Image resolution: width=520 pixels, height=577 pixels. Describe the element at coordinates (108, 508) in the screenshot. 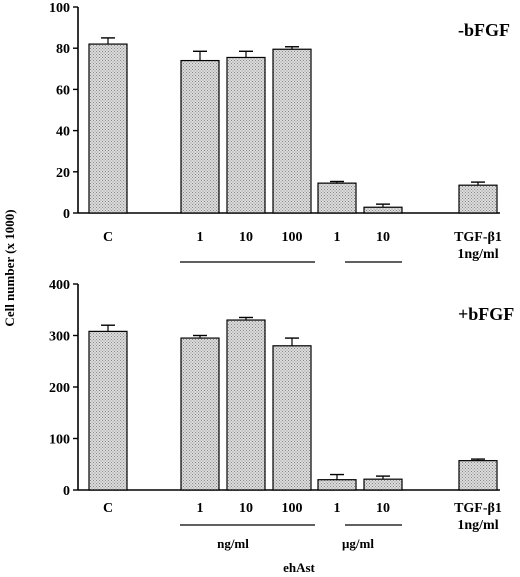

I see `bottom-category-label: C` at that location.